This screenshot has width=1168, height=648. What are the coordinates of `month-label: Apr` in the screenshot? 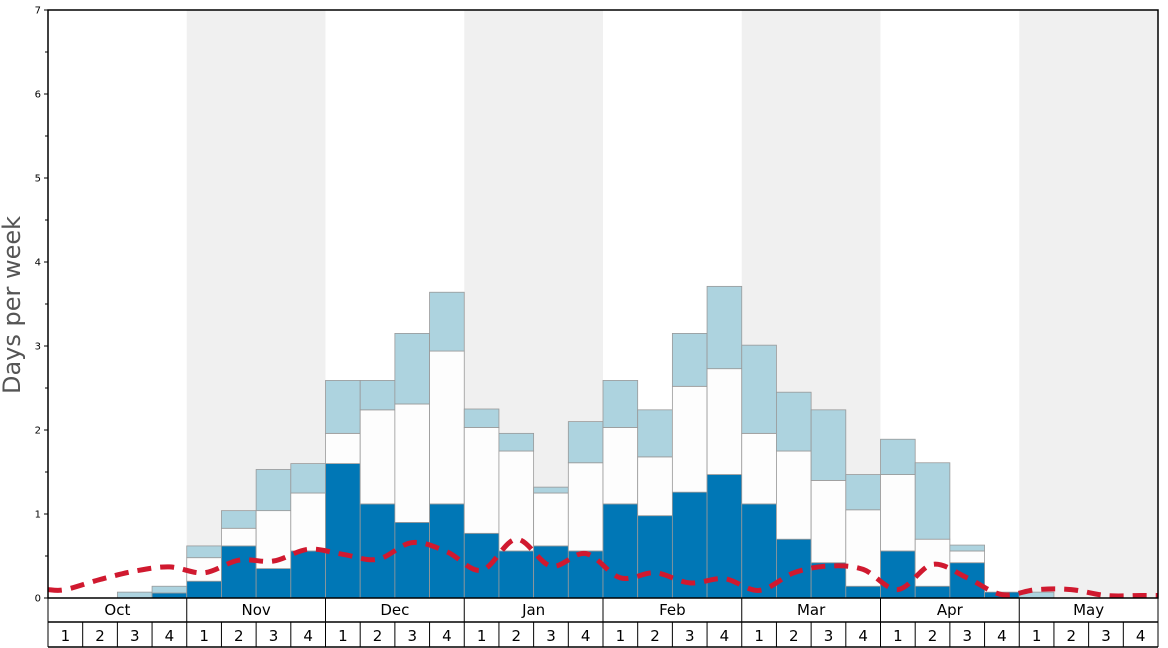 It's located at (950, 610).